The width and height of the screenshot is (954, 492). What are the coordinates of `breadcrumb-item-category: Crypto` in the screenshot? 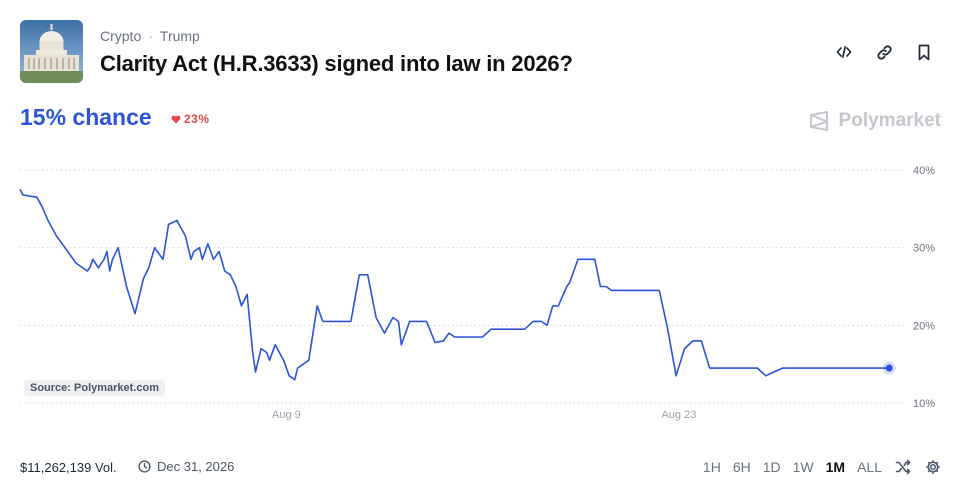 It's located at (121, 36).